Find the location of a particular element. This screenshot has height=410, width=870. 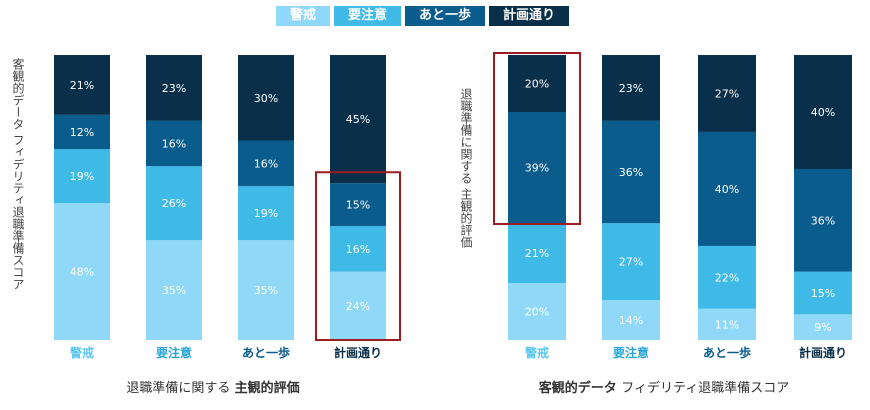

chart2-x-axis-title: 客観的データ フィデリティ退職準備スコア is located at coordinates (664, 388).